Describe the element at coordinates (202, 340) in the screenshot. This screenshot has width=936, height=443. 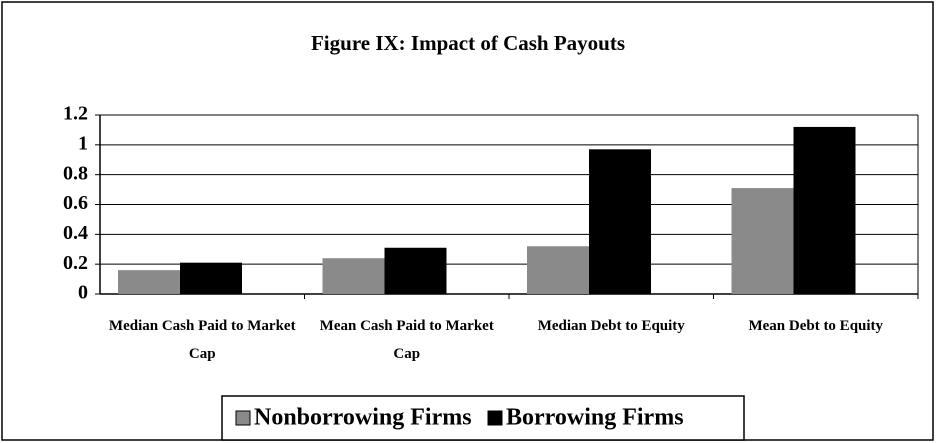
I see `x-tick-label: Median Cash Paid to Market Cap` at that location.